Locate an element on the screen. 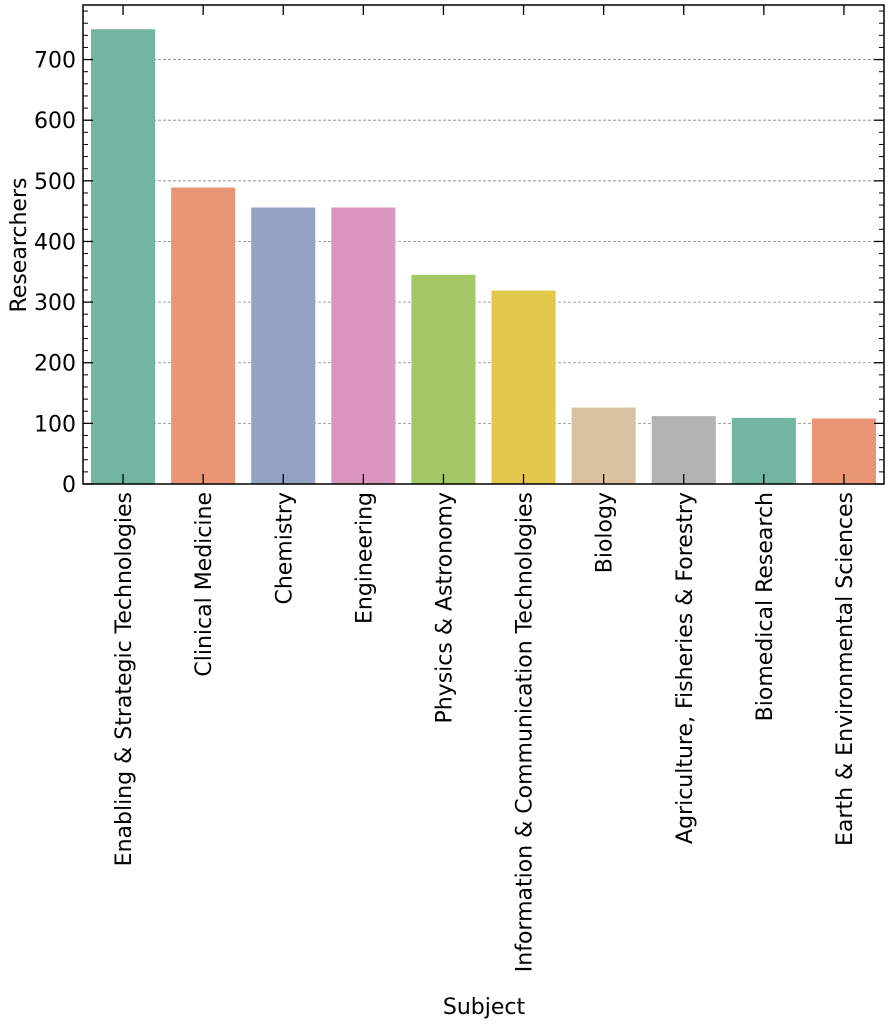  x-tick-label: Information & Communication Technologies is located at coordinates (525, 732).